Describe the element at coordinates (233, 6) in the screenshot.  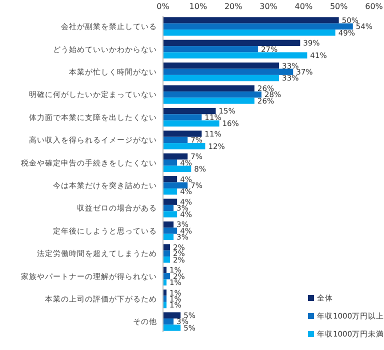
I see `x-tick-label: 20%` at that location.